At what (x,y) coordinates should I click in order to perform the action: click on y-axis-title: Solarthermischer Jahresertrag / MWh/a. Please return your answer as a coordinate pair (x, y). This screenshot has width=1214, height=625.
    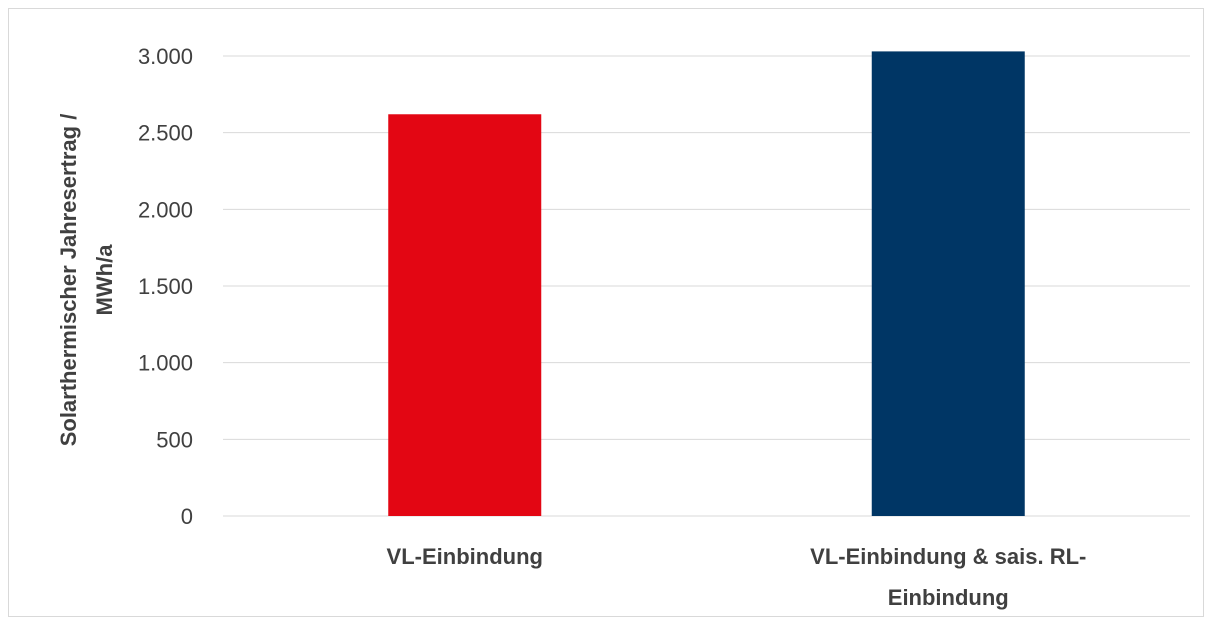
    Looking at the image, I should click on (86, 280).